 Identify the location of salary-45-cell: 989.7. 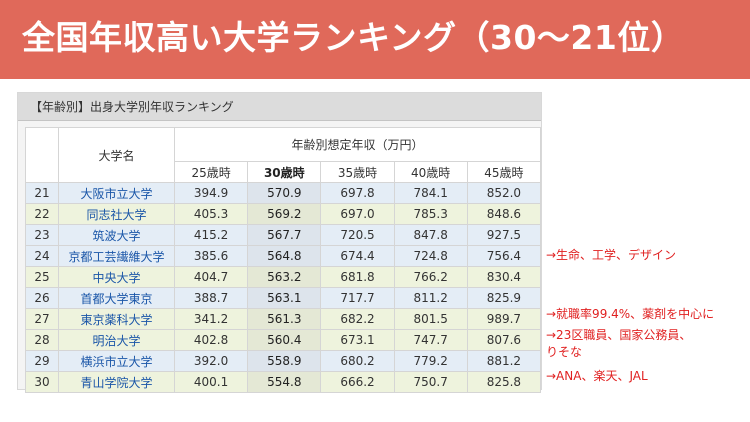
(504, 319).